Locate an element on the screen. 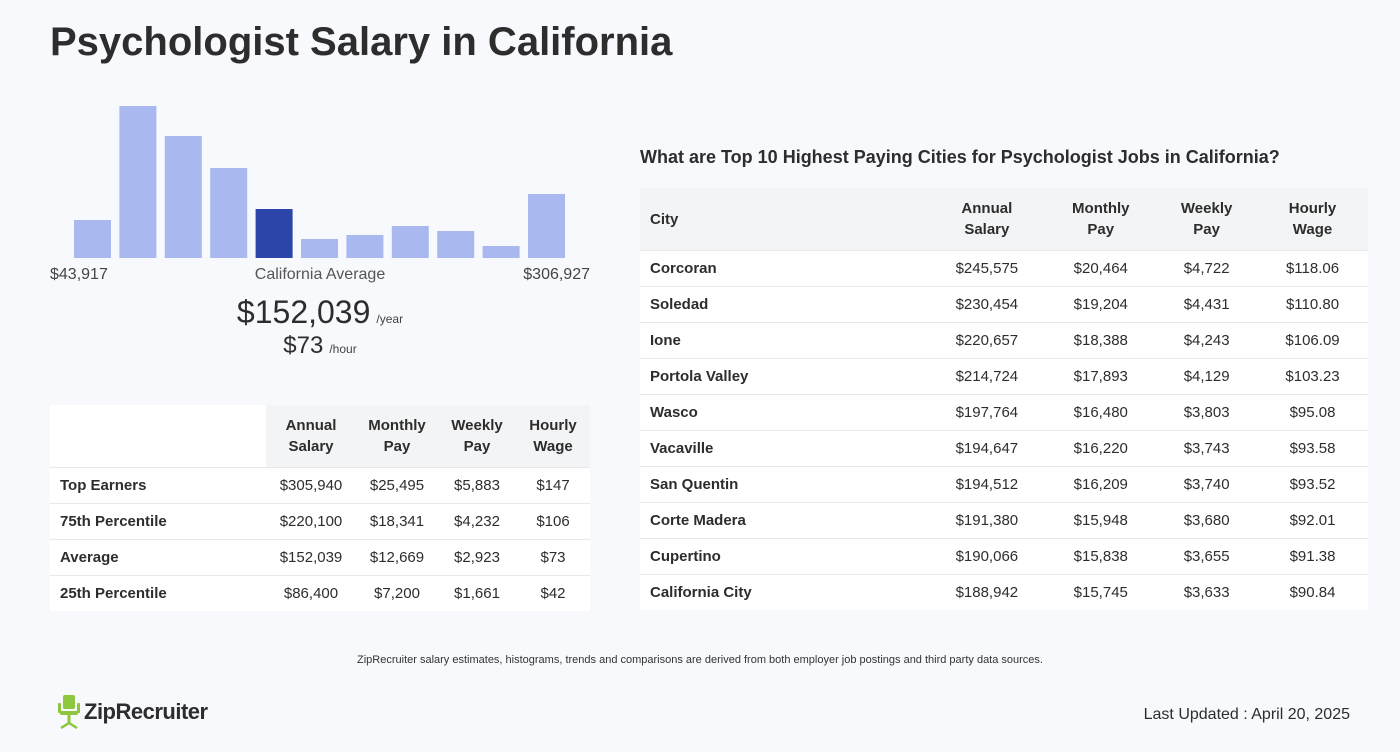 This screenshot has width=1400, height=752. percentile-row: 75th Percentile $220,100 $18,341 $4,232 $106 is located at coordinates (320, 521).